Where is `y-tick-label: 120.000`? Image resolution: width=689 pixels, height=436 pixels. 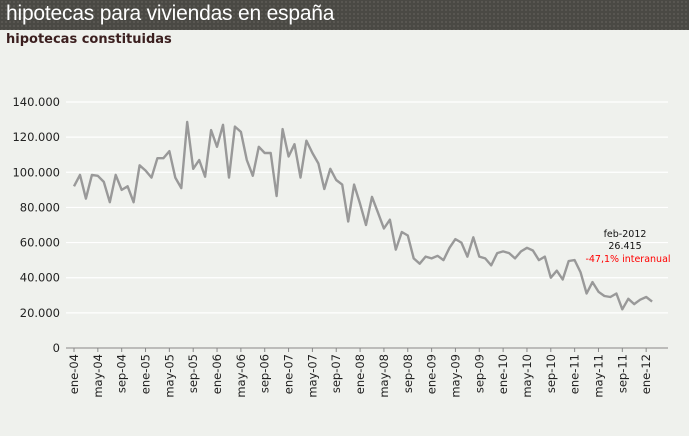
y-tick-label: 120.000 is located at coordinates (36, 137).